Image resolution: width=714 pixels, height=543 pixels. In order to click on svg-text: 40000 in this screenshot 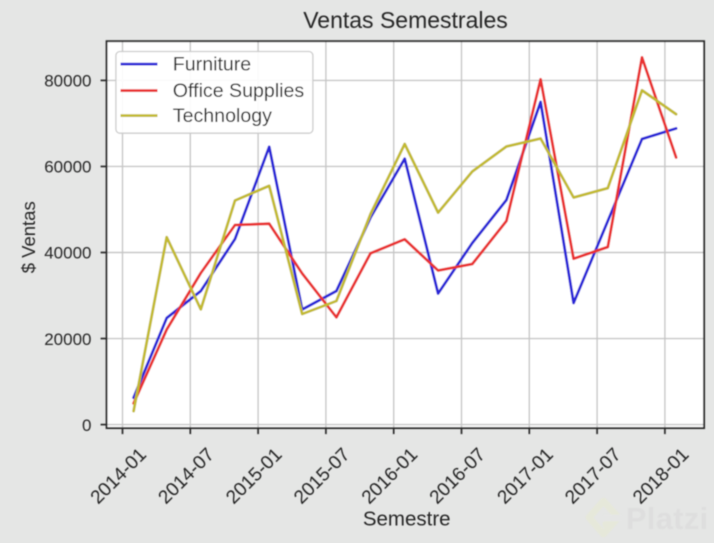, I will do `click(67, 253)`.